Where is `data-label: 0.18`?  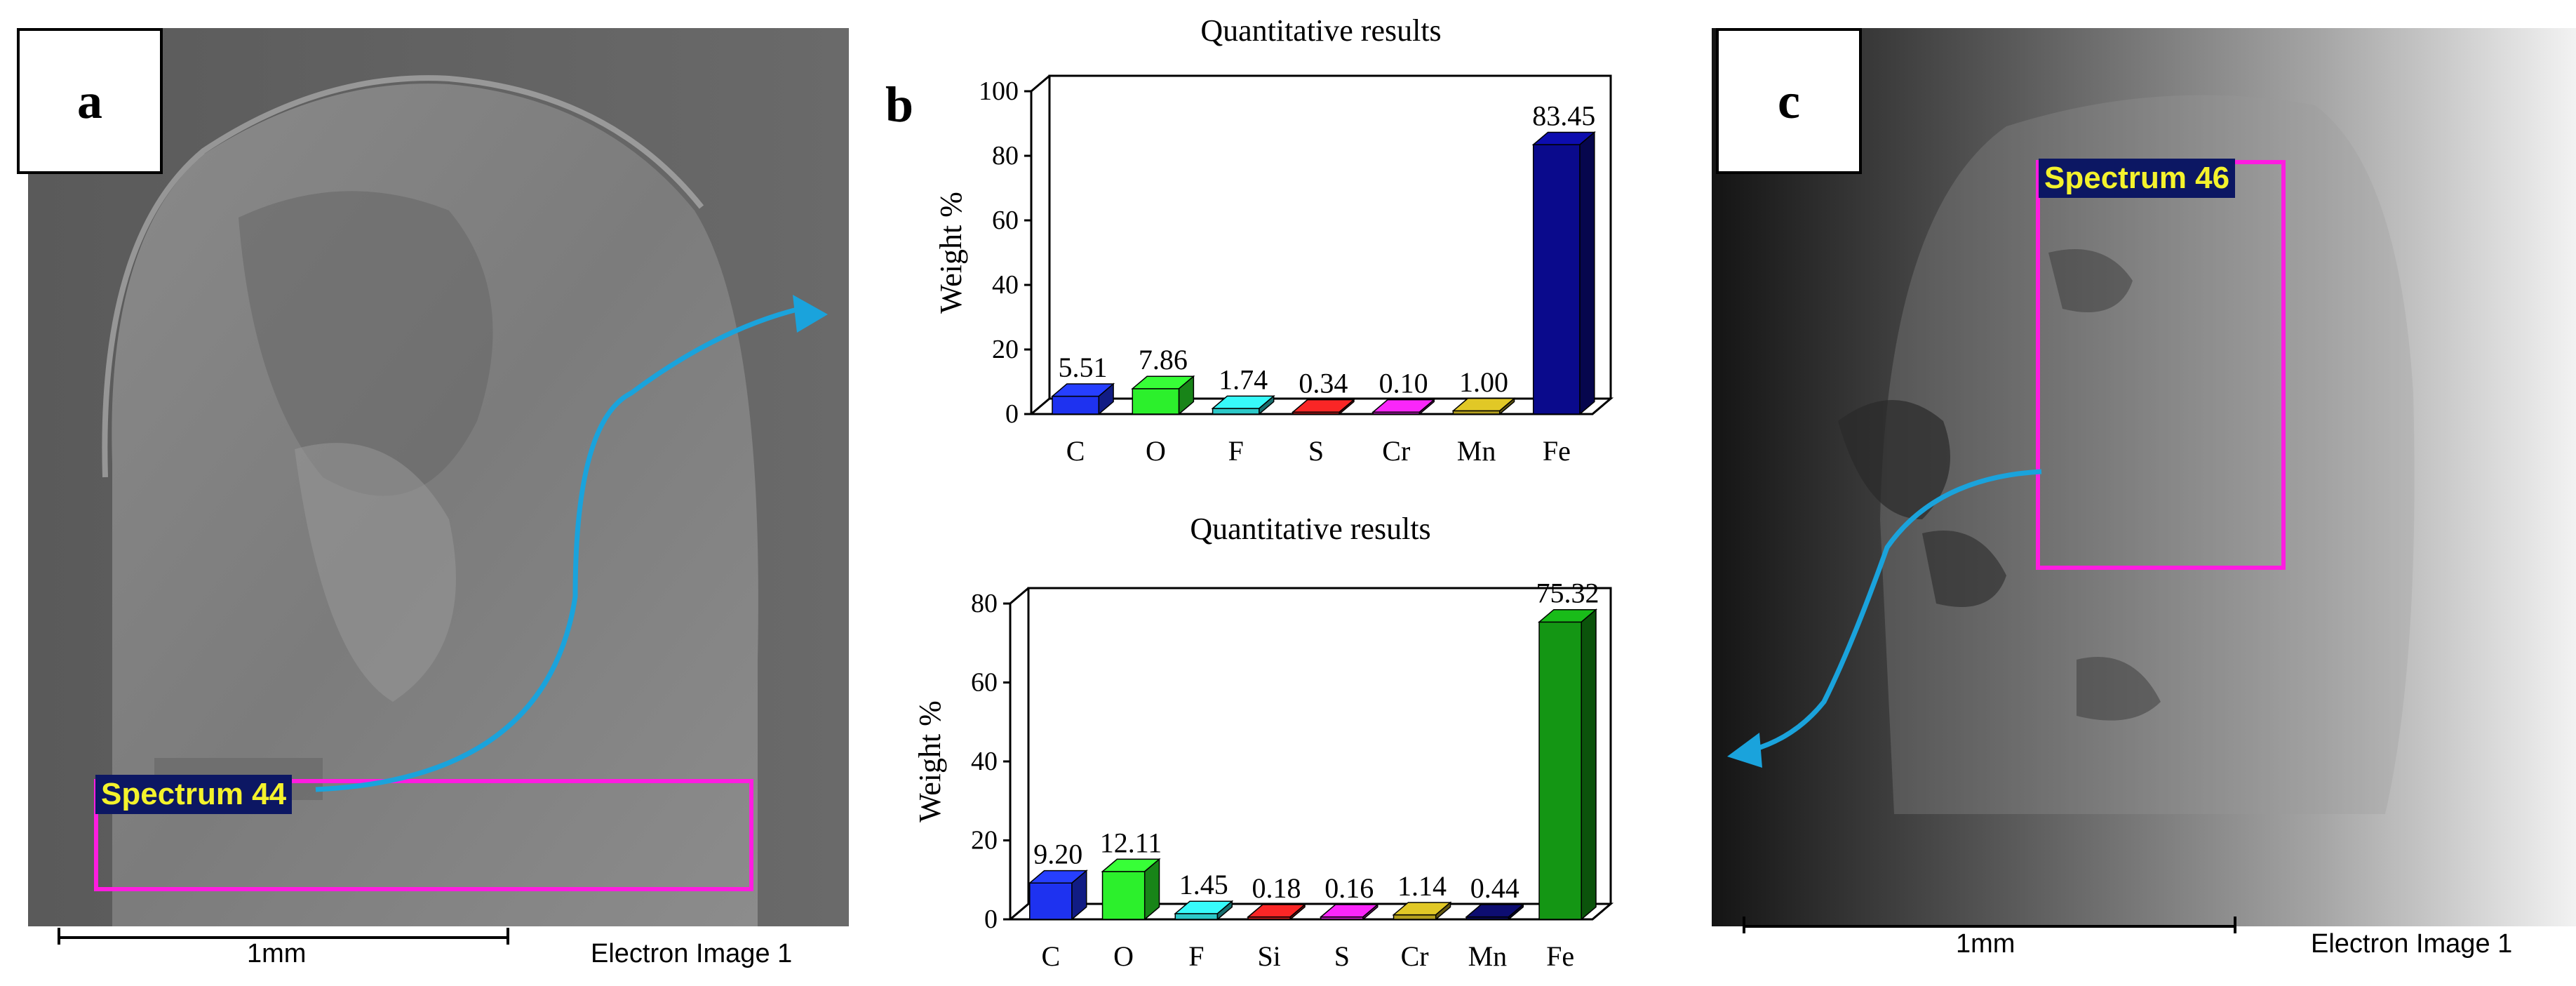 data-label: 0.18 is located at coordinates (1276, 888).